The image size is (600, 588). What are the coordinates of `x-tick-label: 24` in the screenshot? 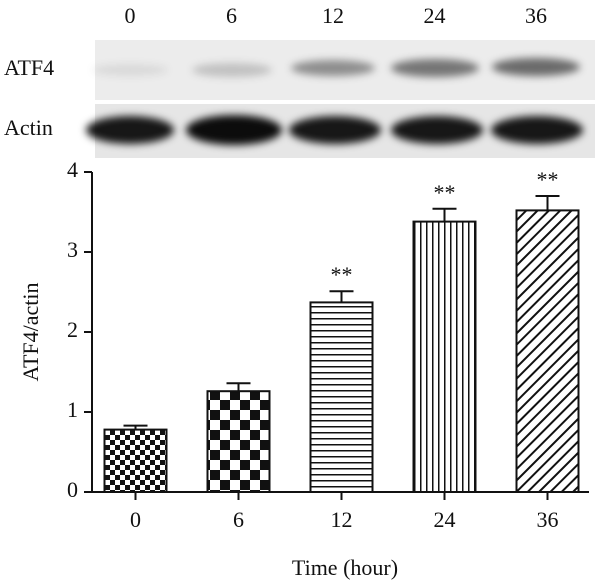 It's located at (445, 519).